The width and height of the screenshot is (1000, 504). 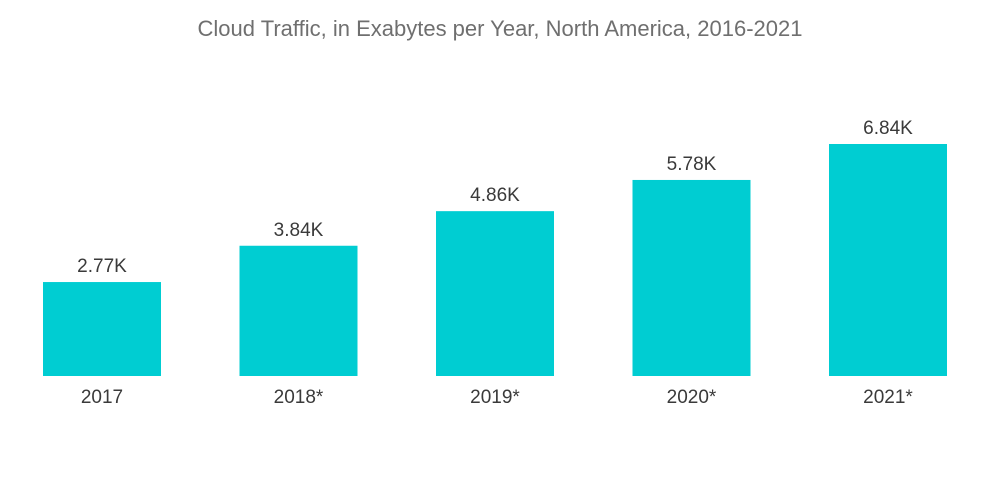 I want to click on x-tick-label-2020: 2020*, so click(x=692, y=397).